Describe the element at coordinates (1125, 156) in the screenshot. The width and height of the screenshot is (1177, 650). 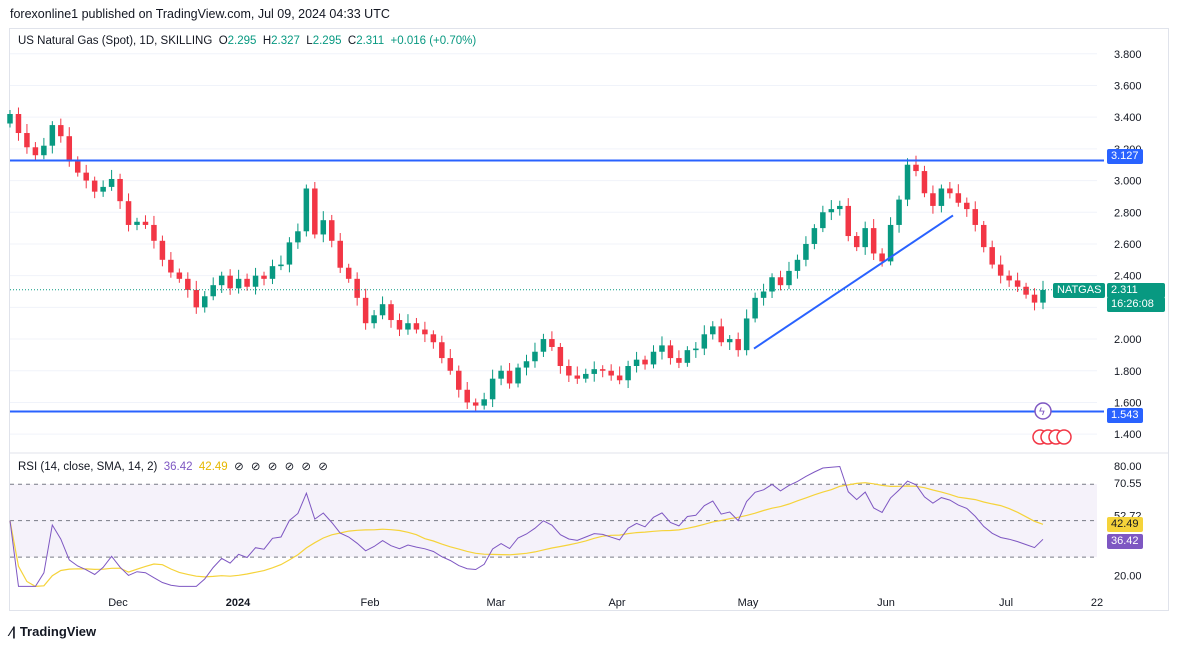
I see `resistance-tag: 3.127` at that location.